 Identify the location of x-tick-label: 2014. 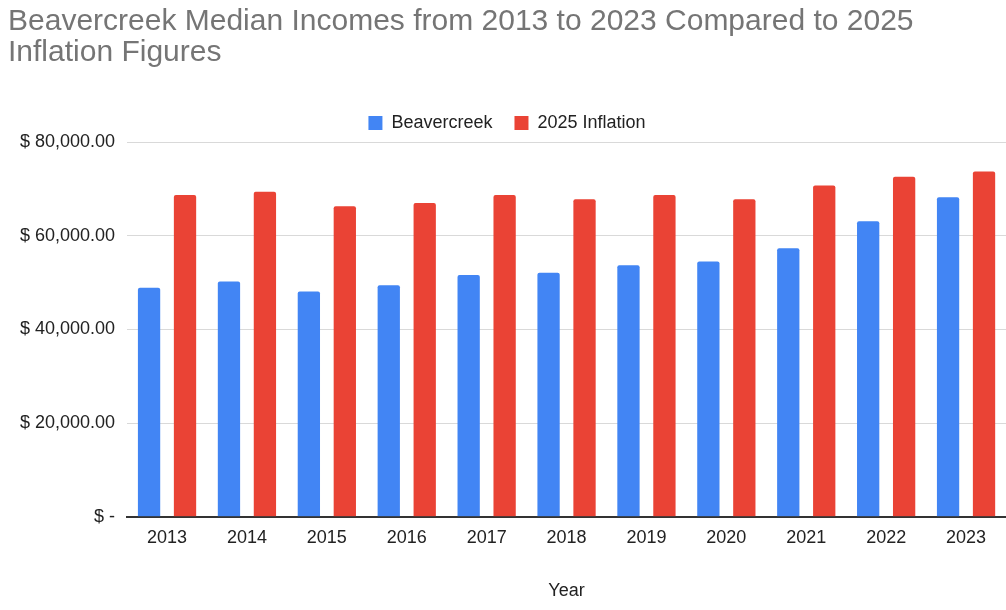
(246, 536).